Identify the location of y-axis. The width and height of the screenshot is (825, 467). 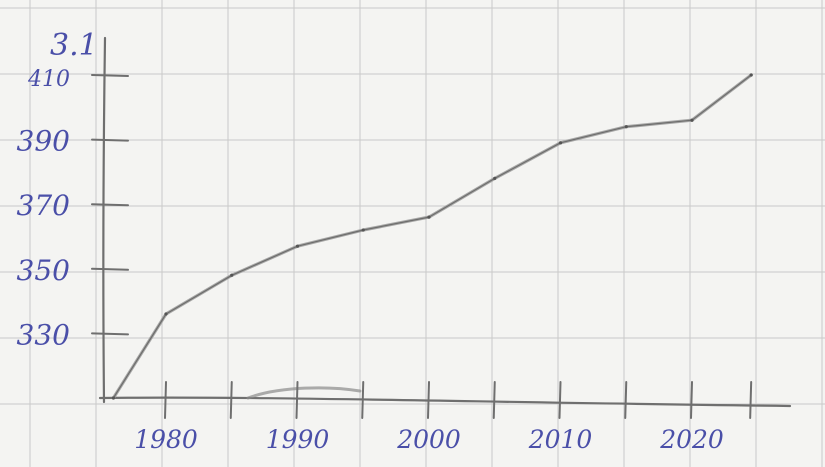
(104, 220).